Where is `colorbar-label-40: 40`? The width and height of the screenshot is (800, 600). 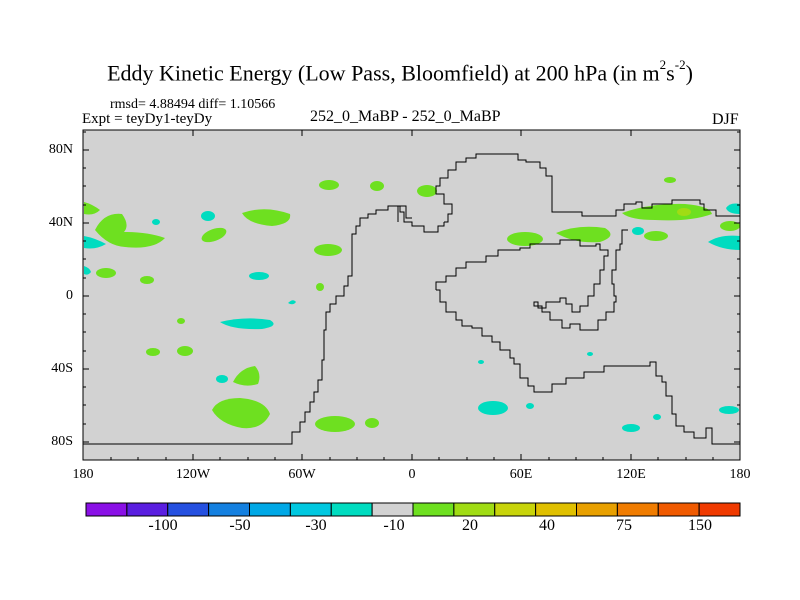
colorbar-label-40: 40 is located at coordinates (547, 525).